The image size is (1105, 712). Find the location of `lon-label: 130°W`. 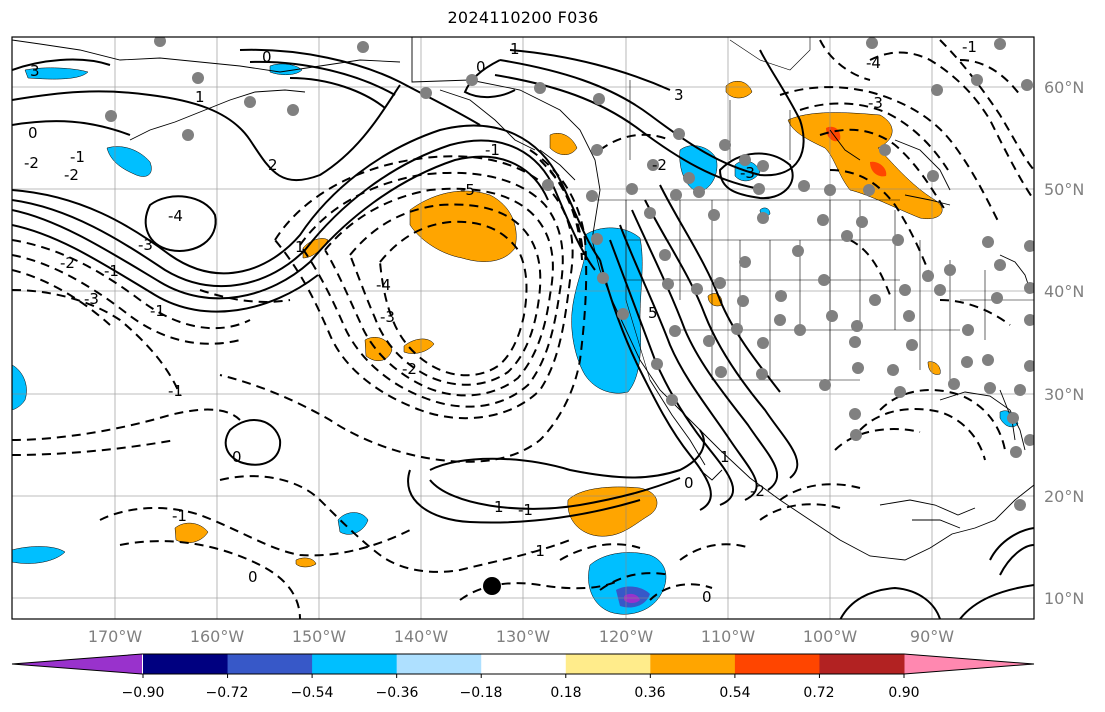

lon-label: 130°W is located at coordinates (523, 636).